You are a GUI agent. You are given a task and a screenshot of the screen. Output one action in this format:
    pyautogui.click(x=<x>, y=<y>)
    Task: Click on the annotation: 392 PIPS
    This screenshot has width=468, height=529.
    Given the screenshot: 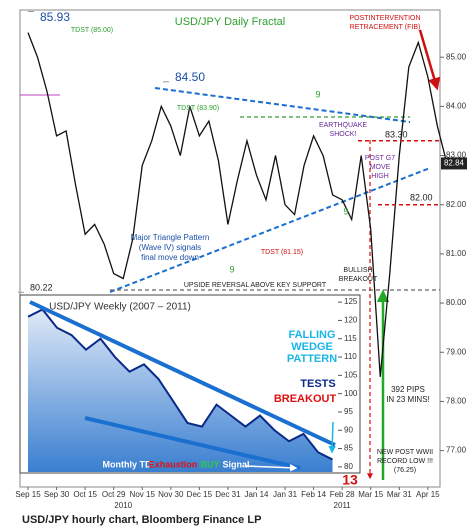 What is the action you would take?
    pyautogui.click(x=408, y=389)
    